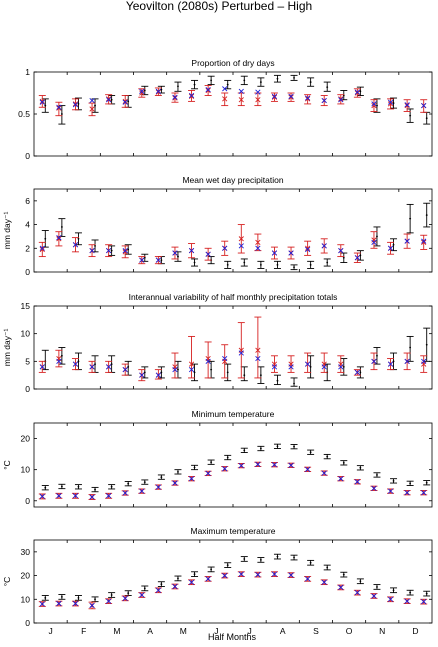 This screenshot has height=647, width=438. I want to click on y-tick-label: 15, so click(26, 306).